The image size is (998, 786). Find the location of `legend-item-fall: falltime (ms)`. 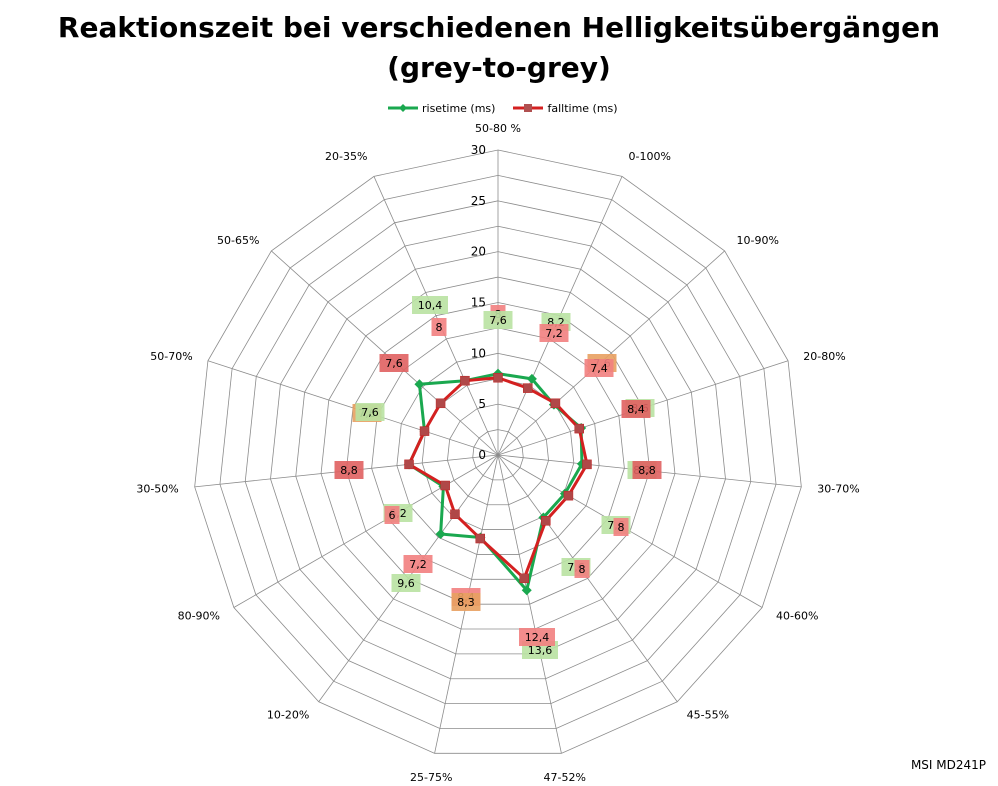

legend-item-fall: falltime (ms) is located at coordinates (565, 108).